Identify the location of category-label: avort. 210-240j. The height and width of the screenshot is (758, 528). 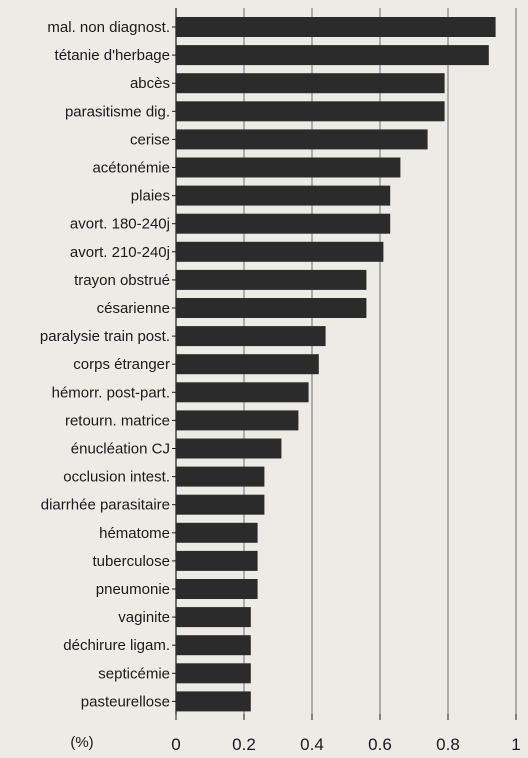
(120, 252).